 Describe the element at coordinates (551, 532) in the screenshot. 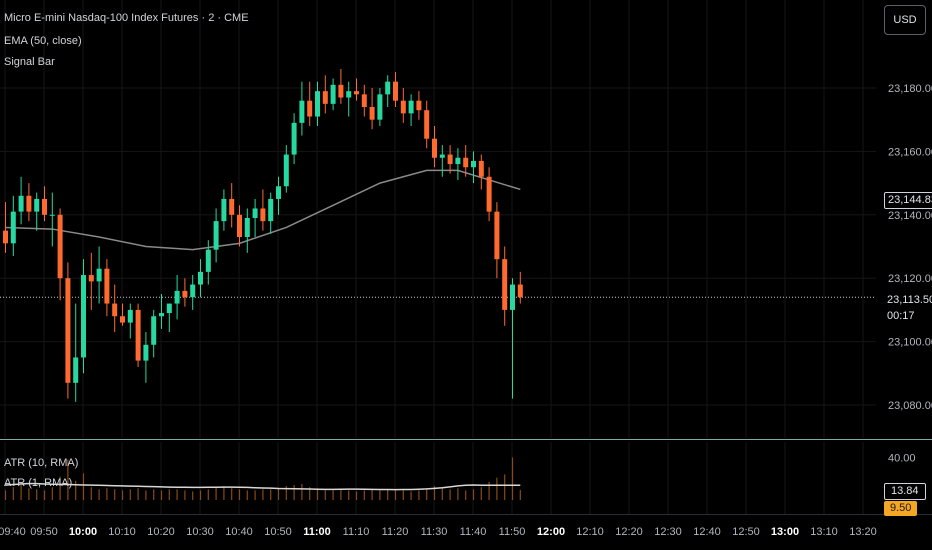

I see `time-tick-label: 12:00` at that location.